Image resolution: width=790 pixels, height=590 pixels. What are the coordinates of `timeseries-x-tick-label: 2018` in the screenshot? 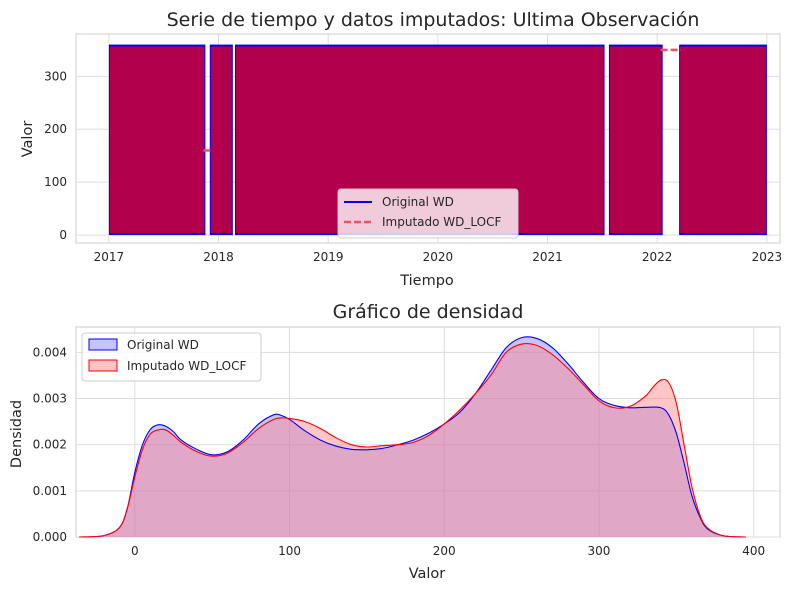 It's located at (218, 257).